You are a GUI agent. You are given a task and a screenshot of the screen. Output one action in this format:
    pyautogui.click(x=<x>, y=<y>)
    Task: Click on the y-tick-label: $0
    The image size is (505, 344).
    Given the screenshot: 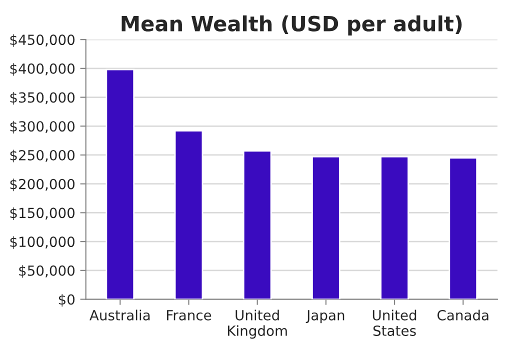 What is the action you would take?
    pyautogui.click(x=66, y=300)
    